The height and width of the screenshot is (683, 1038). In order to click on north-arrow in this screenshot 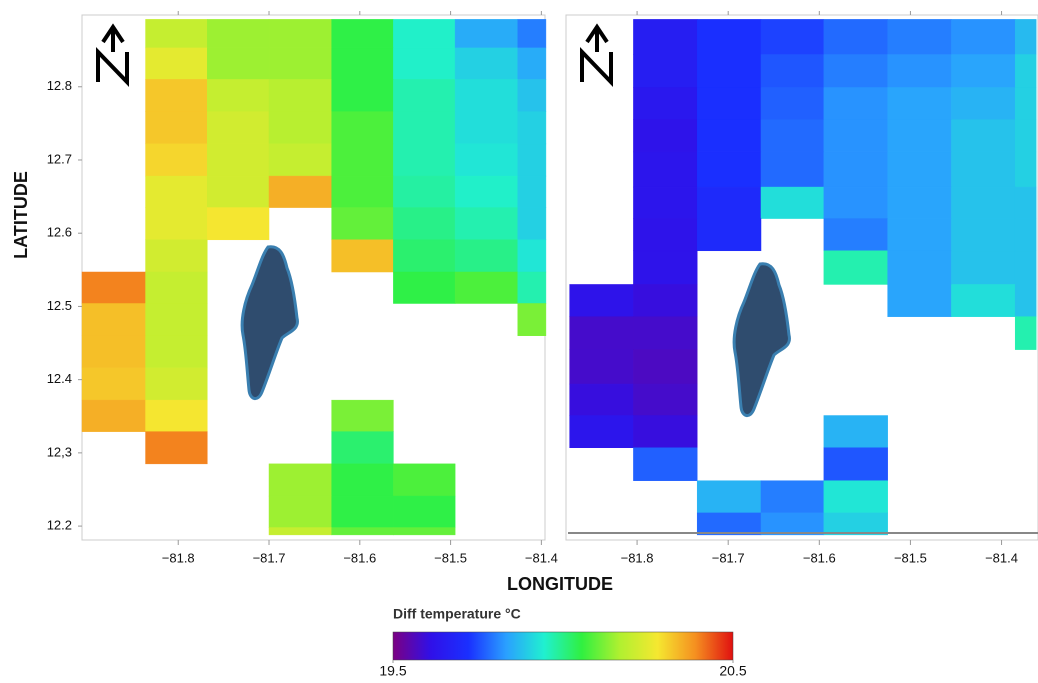, I will do `click(112, 55)`.